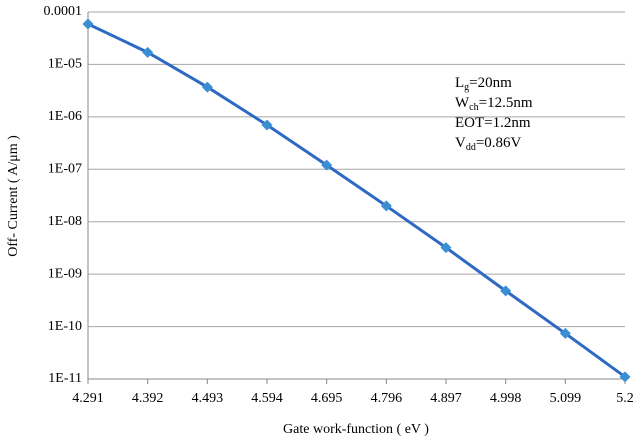 Image resolution: width=640 pixels, height=444 pixels. I want to click on annotation-part: g, so click(466, 87).